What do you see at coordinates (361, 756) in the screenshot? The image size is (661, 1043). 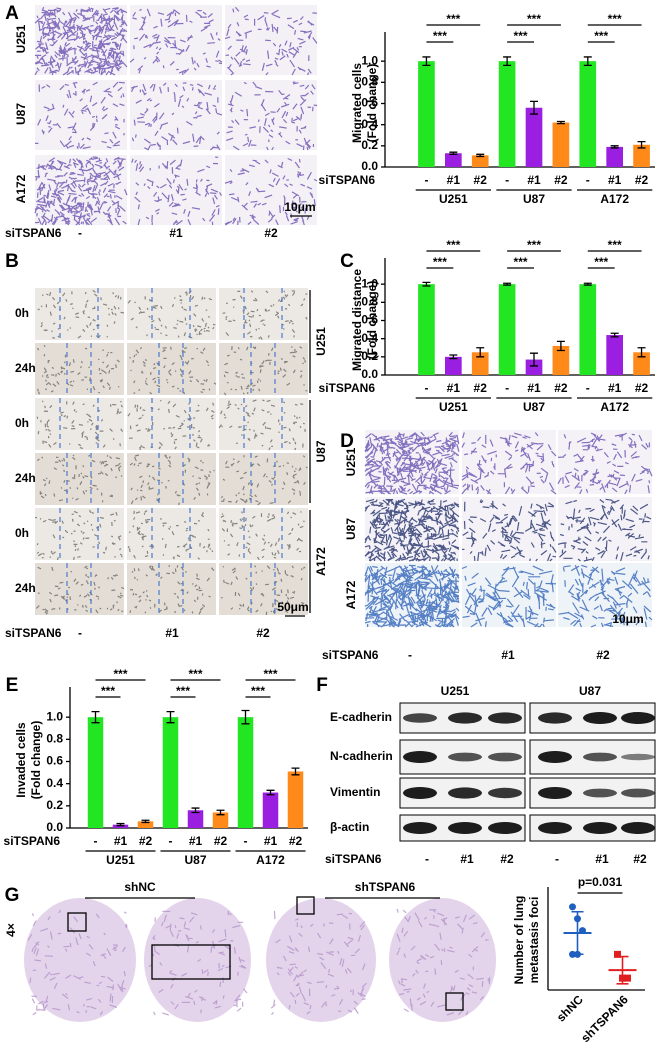 I see `protein-label: N-cadherin` at bounding box center [361, 756].